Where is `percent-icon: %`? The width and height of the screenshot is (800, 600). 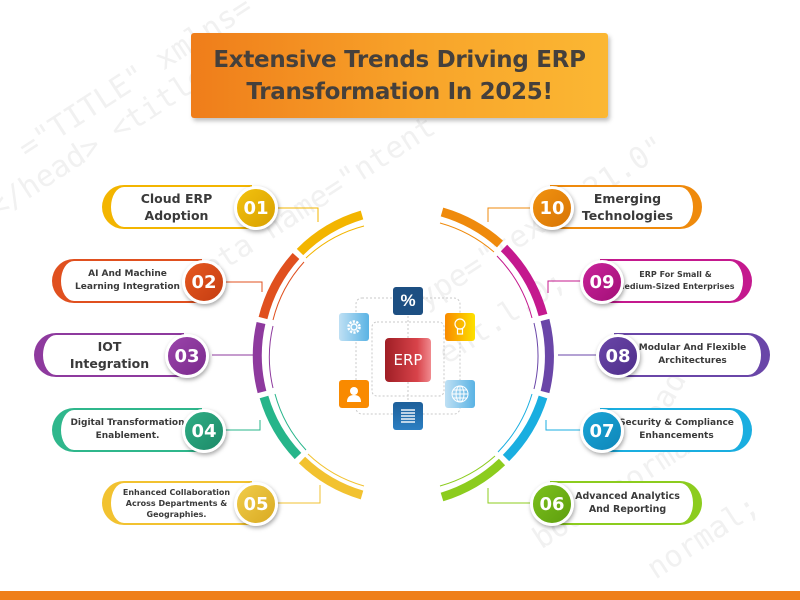
percent-icon: % is located at coordinates (408, 301).